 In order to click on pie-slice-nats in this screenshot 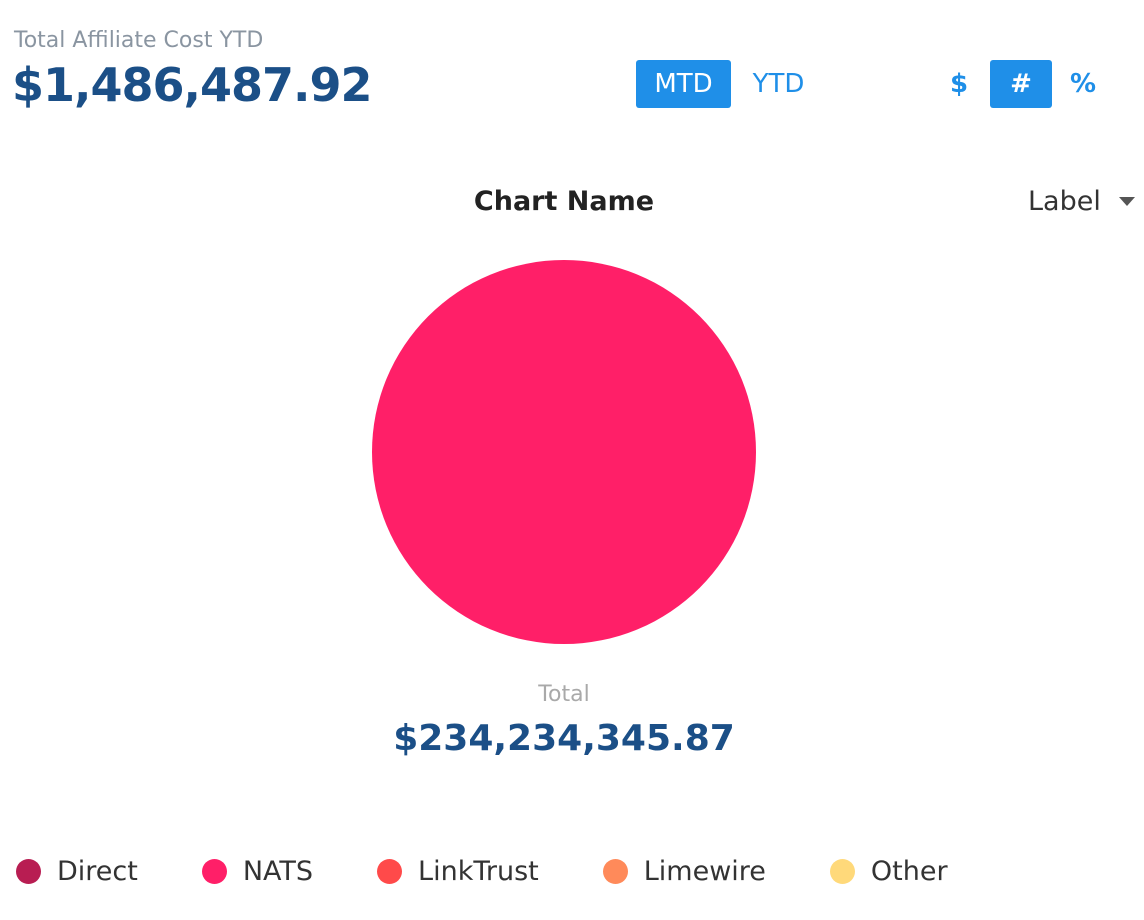, I will do `click(564, 452)`.